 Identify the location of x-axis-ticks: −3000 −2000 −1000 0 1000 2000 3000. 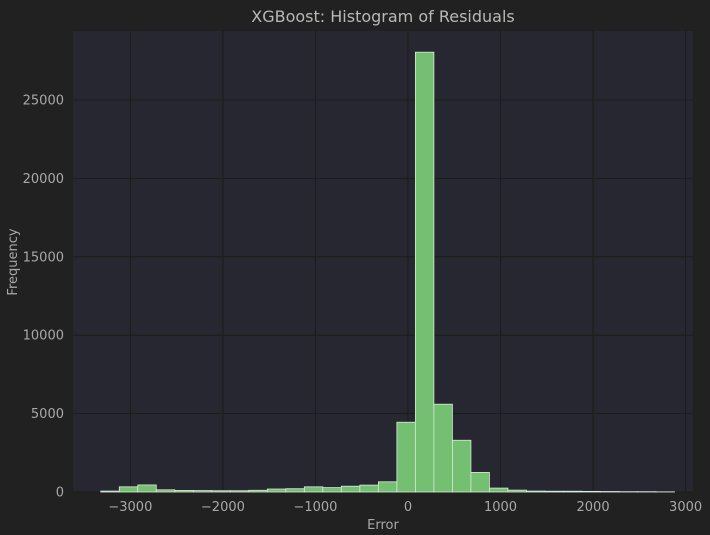
(405, 507).